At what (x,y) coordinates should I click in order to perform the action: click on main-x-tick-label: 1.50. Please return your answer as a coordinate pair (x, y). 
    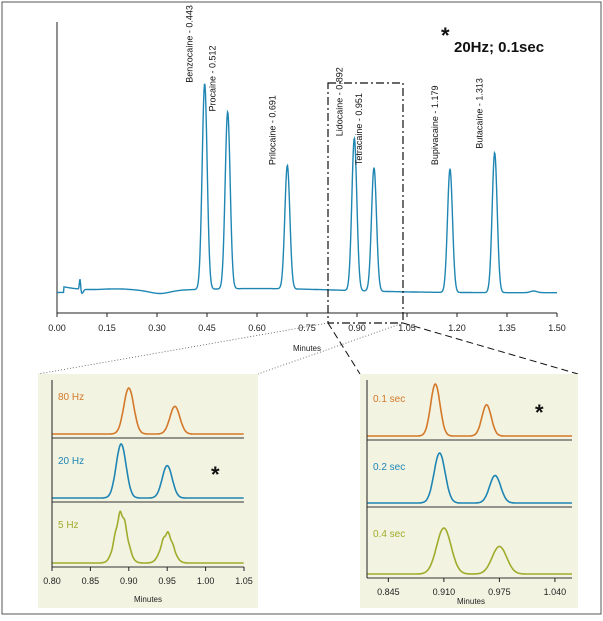
    Looking at the image, I should click on (557, 328).